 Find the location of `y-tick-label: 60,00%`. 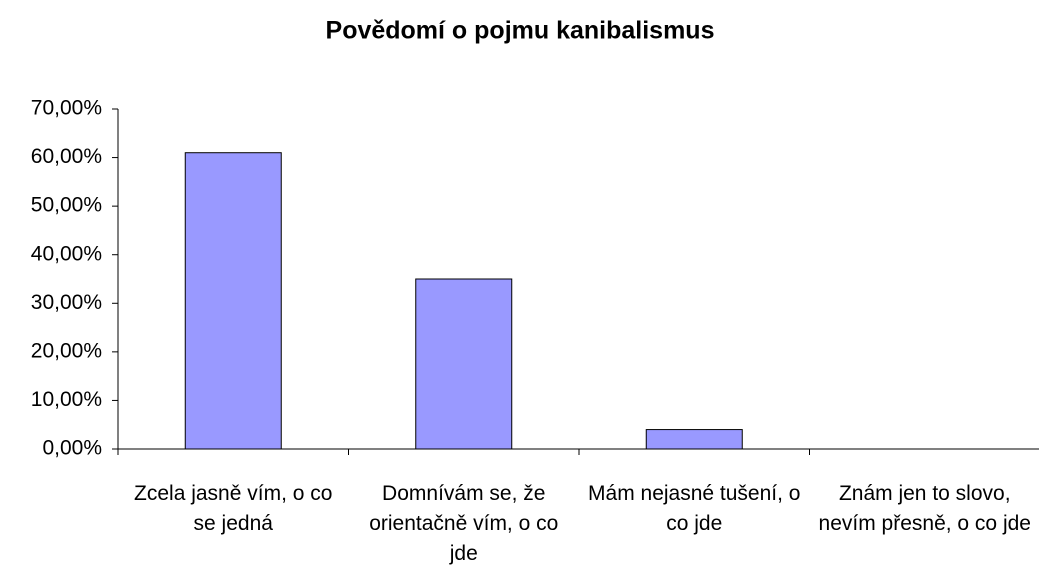

y-tick-label: 60,00% is located at coordinates (66, 156).